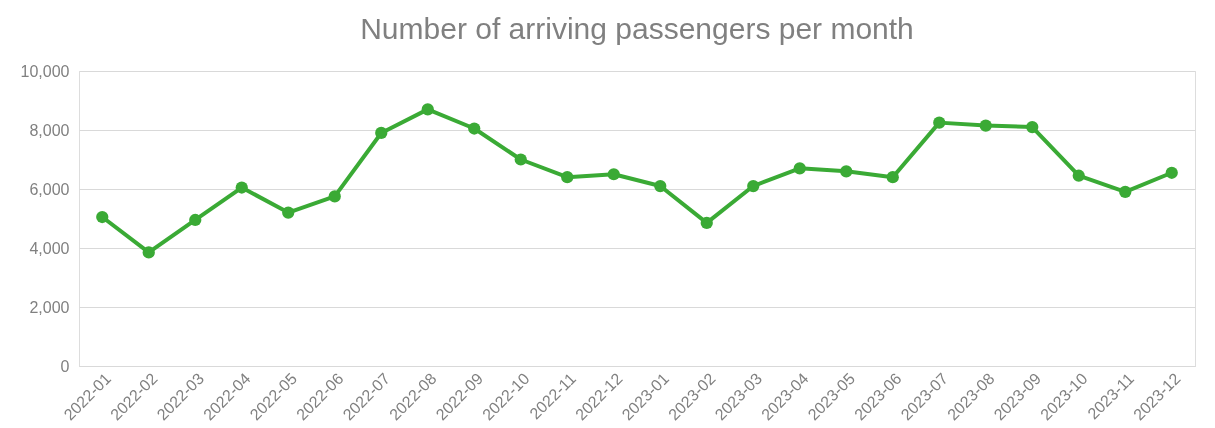 The width and height of the screenshot is (1215, 428). Describe the element at coordinates (49, 307) in the screenshot. I see `y-tick-label: 2,000` at that location.